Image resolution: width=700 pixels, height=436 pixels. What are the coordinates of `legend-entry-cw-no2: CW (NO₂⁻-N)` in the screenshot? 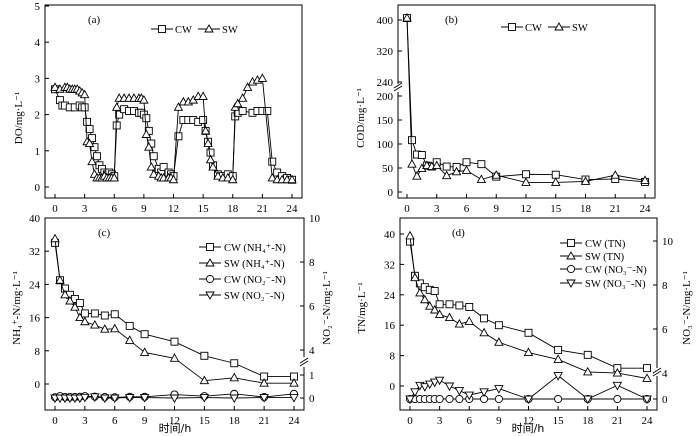 It's located at (255, 280).